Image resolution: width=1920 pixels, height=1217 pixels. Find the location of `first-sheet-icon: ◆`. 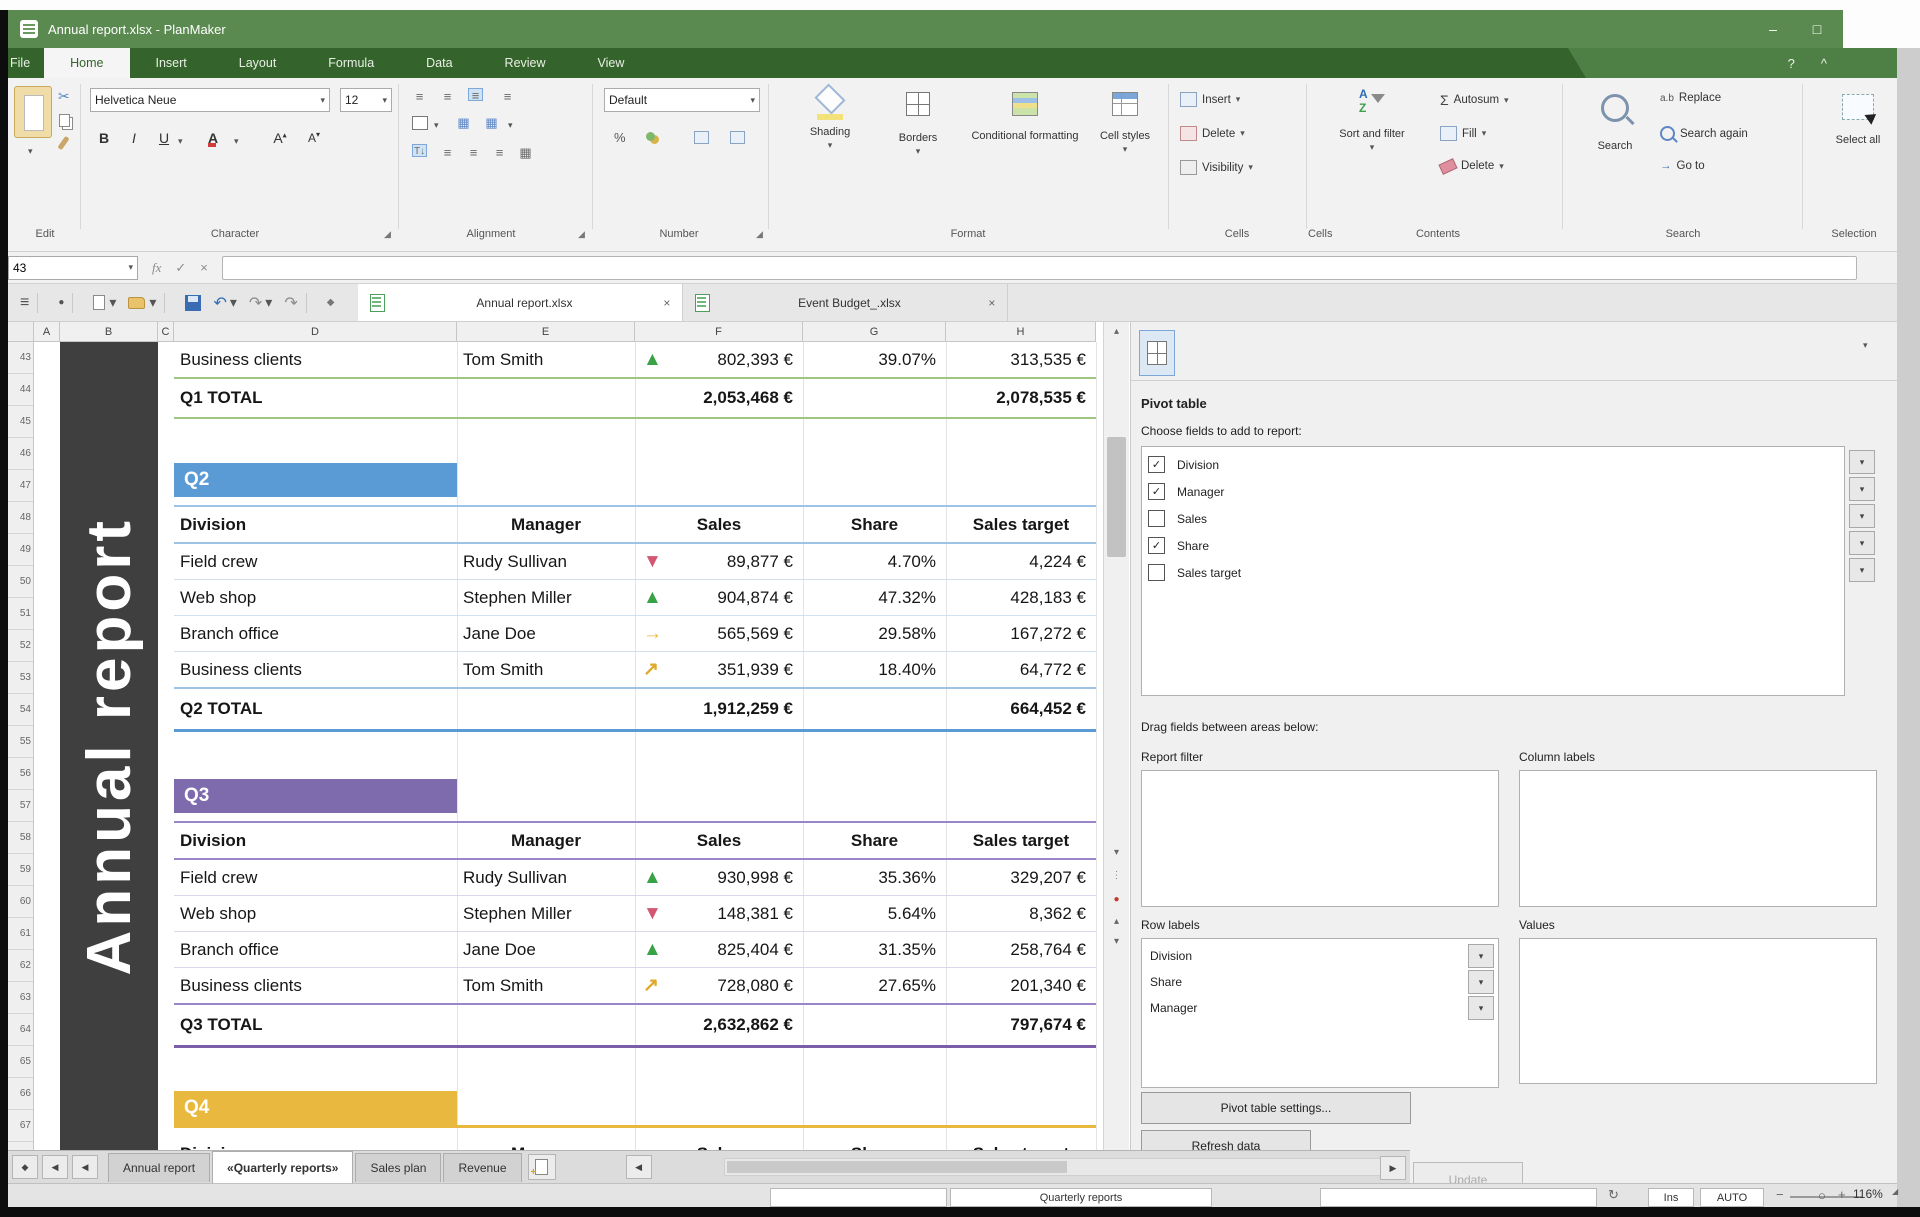

first-sheet-icon: ◆ is located at coordinates (25, 1167).